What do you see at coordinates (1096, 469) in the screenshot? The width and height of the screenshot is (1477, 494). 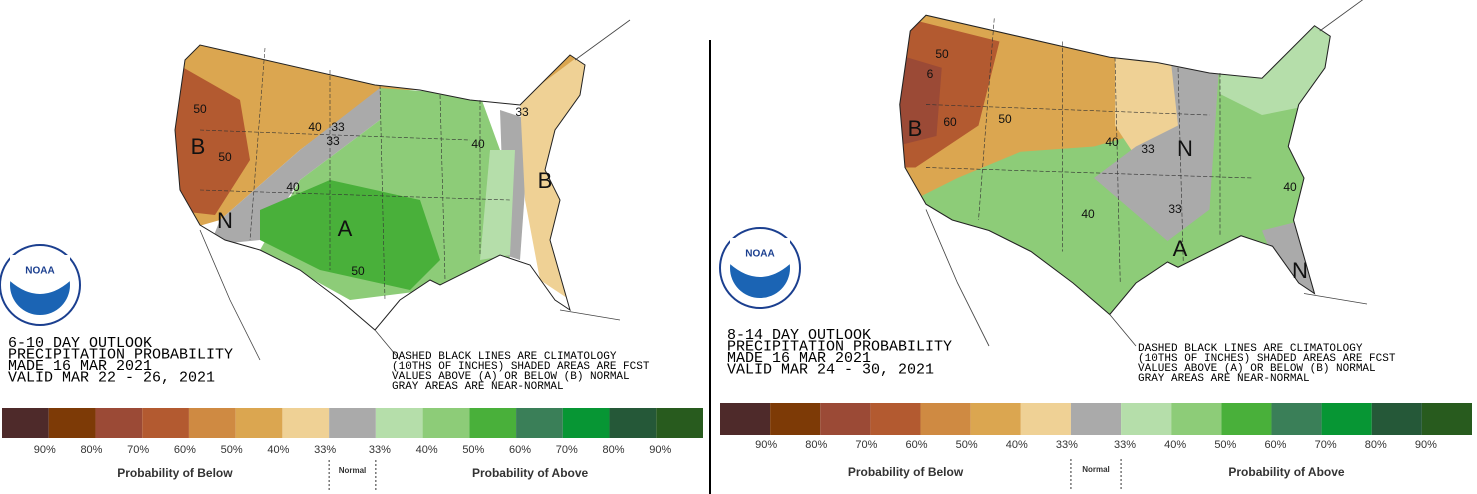 I see `legend-normal-title: Normal` at bounding box center [1096, 469].